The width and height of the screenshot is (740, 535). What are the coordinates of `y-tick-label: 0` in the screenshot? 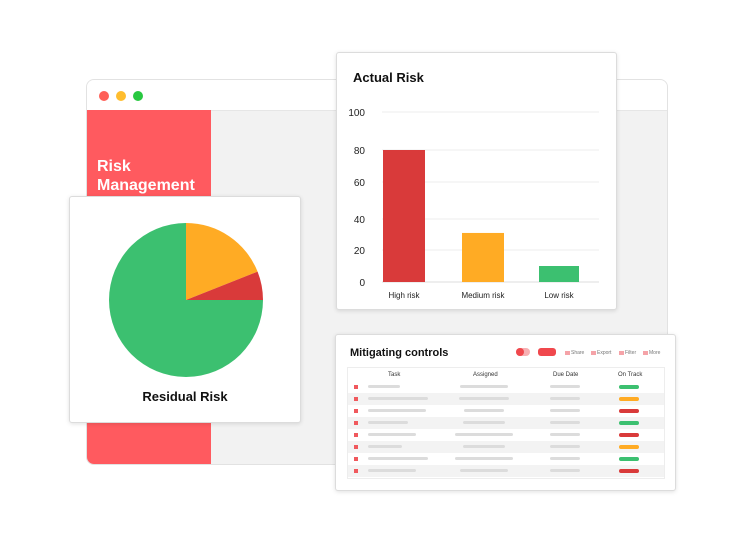 It's located at (362, 283).